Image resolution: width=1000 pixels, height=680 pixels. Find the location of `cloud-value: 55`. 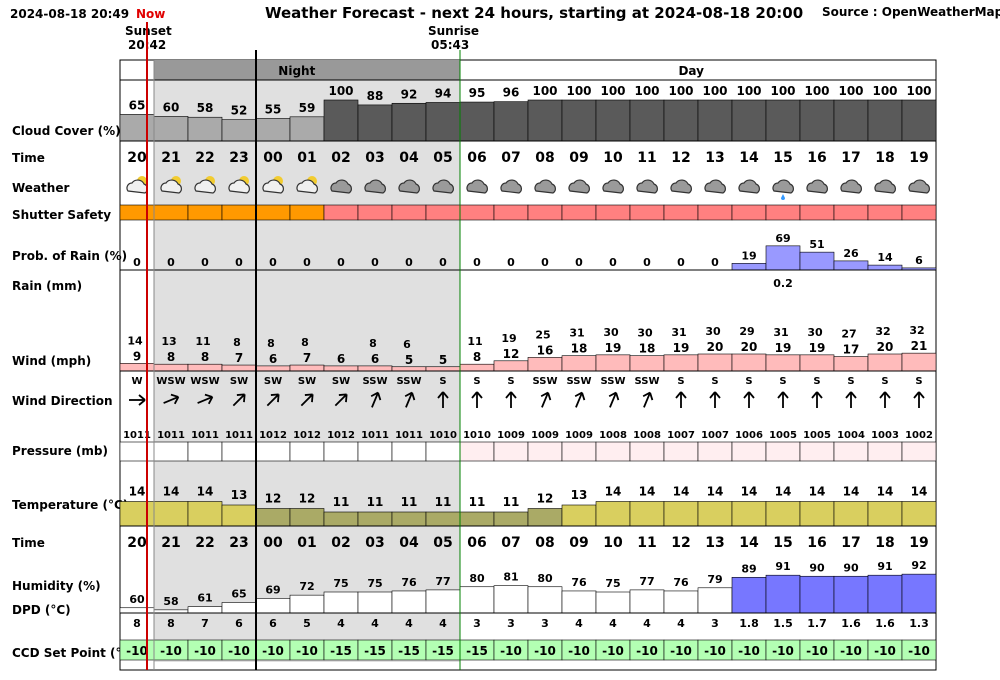

cloud-value: 55 is located at coordinates (273, 109).